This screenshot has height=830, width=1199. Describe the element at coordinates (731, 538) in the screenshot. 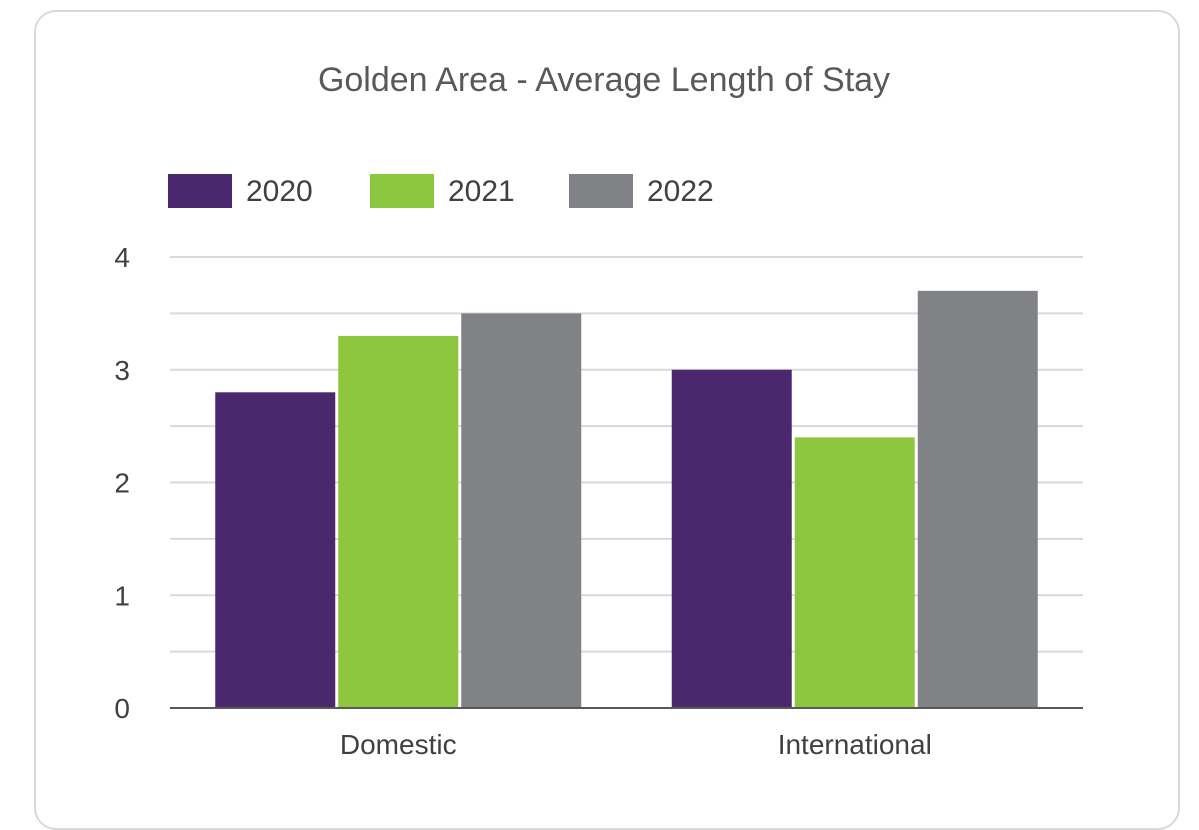

I see `bar-international-2020` at that location.